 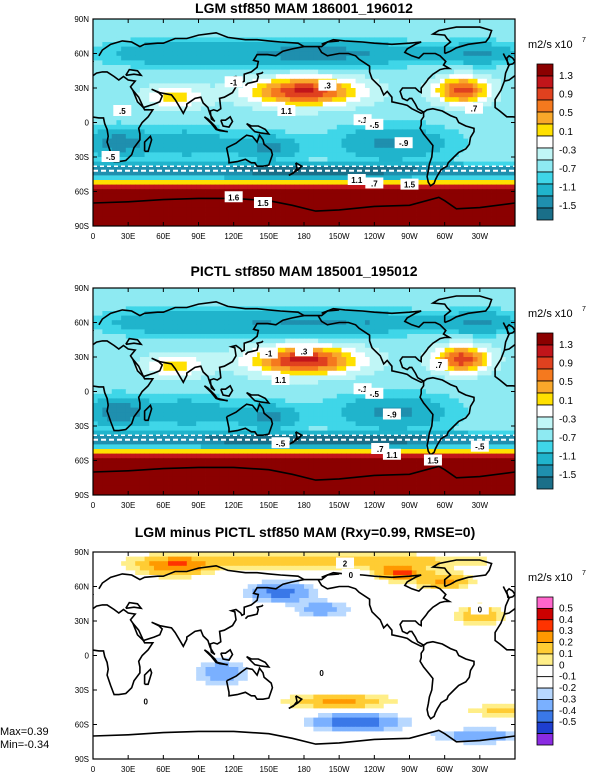 I want to click on colorbar-label: -0.7, so click(x=568, y=169).